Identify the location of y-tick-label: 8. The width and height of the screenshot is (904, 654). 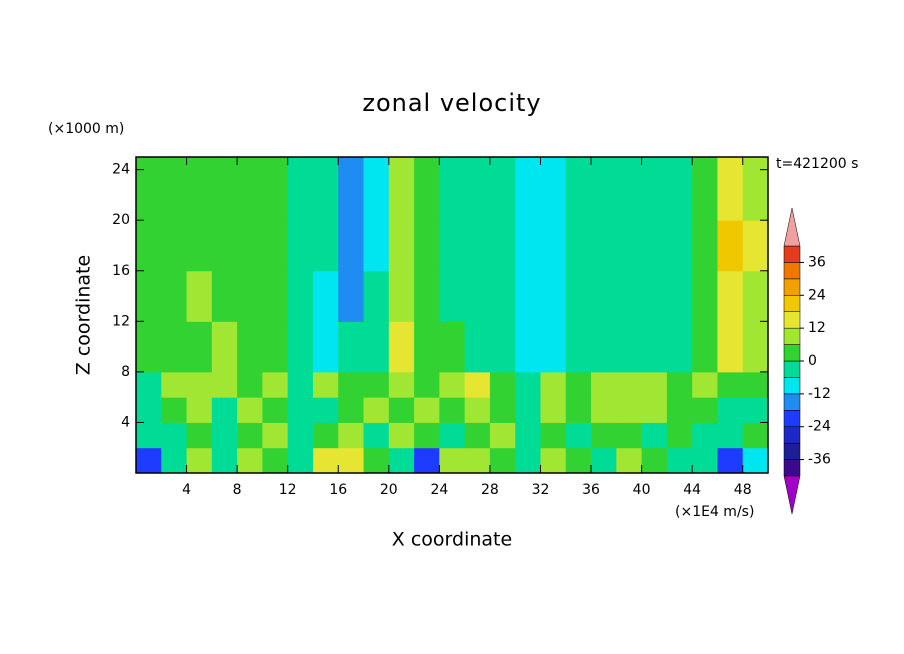
(125, 372).